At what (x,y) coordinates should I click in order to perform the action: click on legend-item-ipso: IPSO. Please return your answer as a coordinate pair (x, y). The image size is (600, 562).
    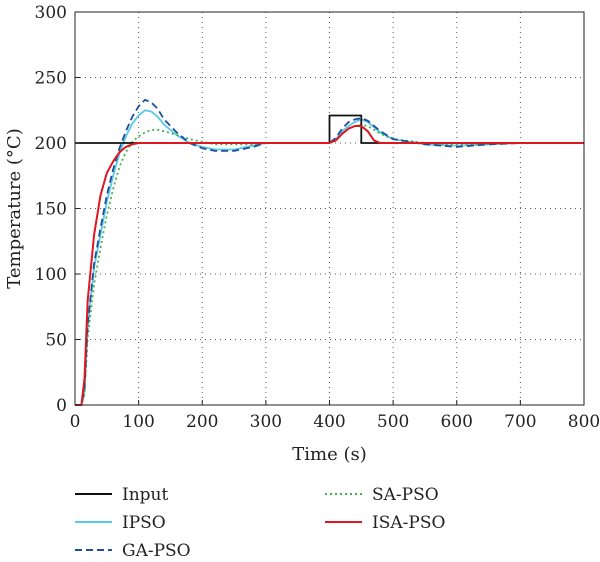
    Looking at the image, I should click on (120, 523).